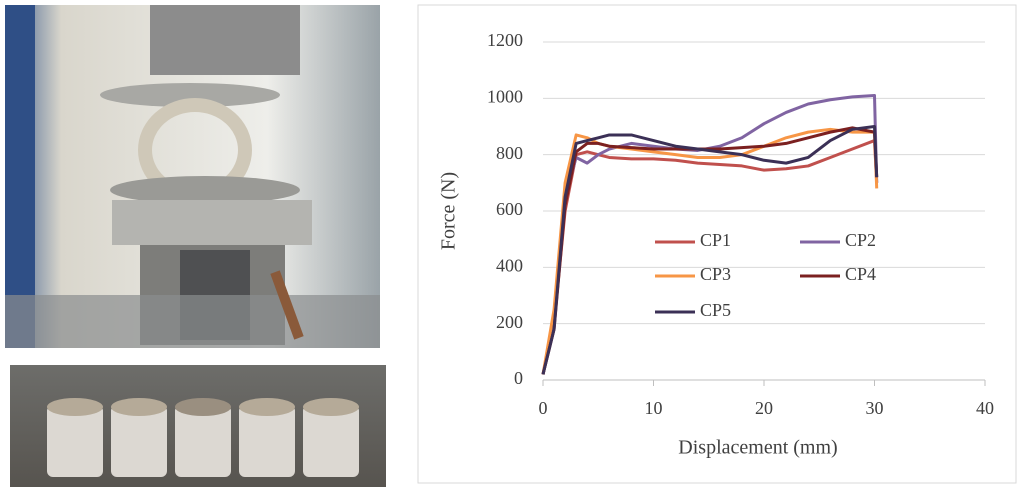 This screenshot has width=1024, height=493. I want to click on y-tick-label: 200, so click(509, 322).